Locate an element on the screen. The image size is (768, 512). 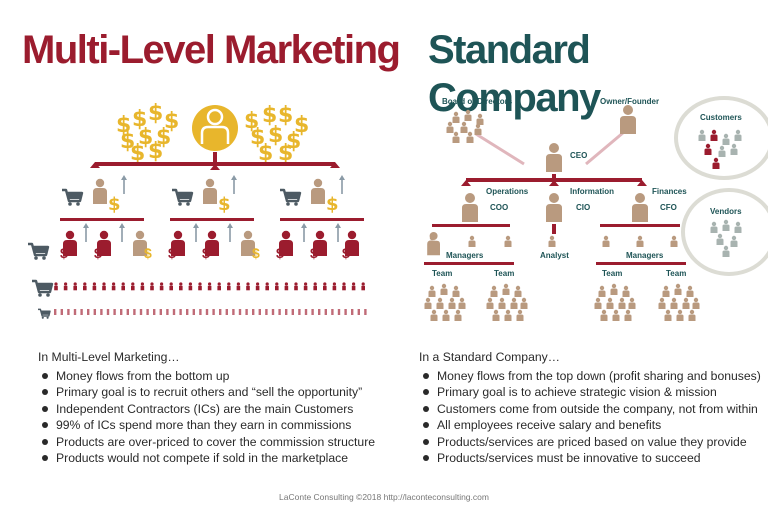
dollar-cluster-left-icon: $ $ $ $ $ $ $$$ is located at coordinates (147, 133).